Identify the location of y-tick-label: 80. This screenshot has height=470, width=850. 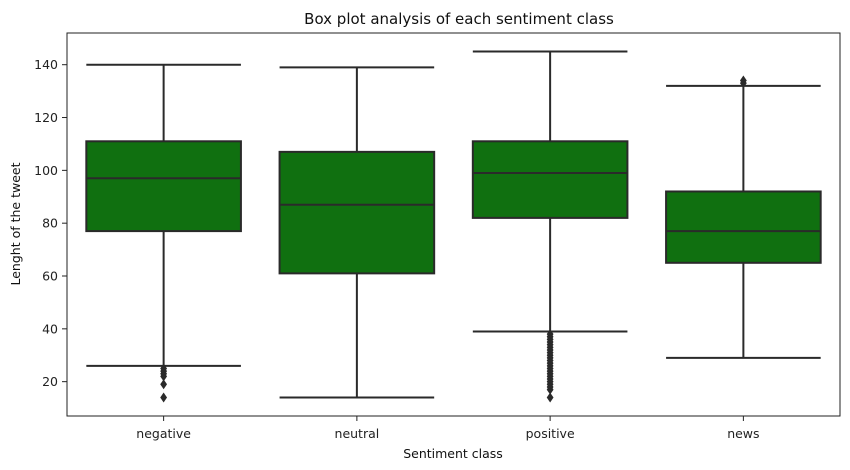
(50, 223).